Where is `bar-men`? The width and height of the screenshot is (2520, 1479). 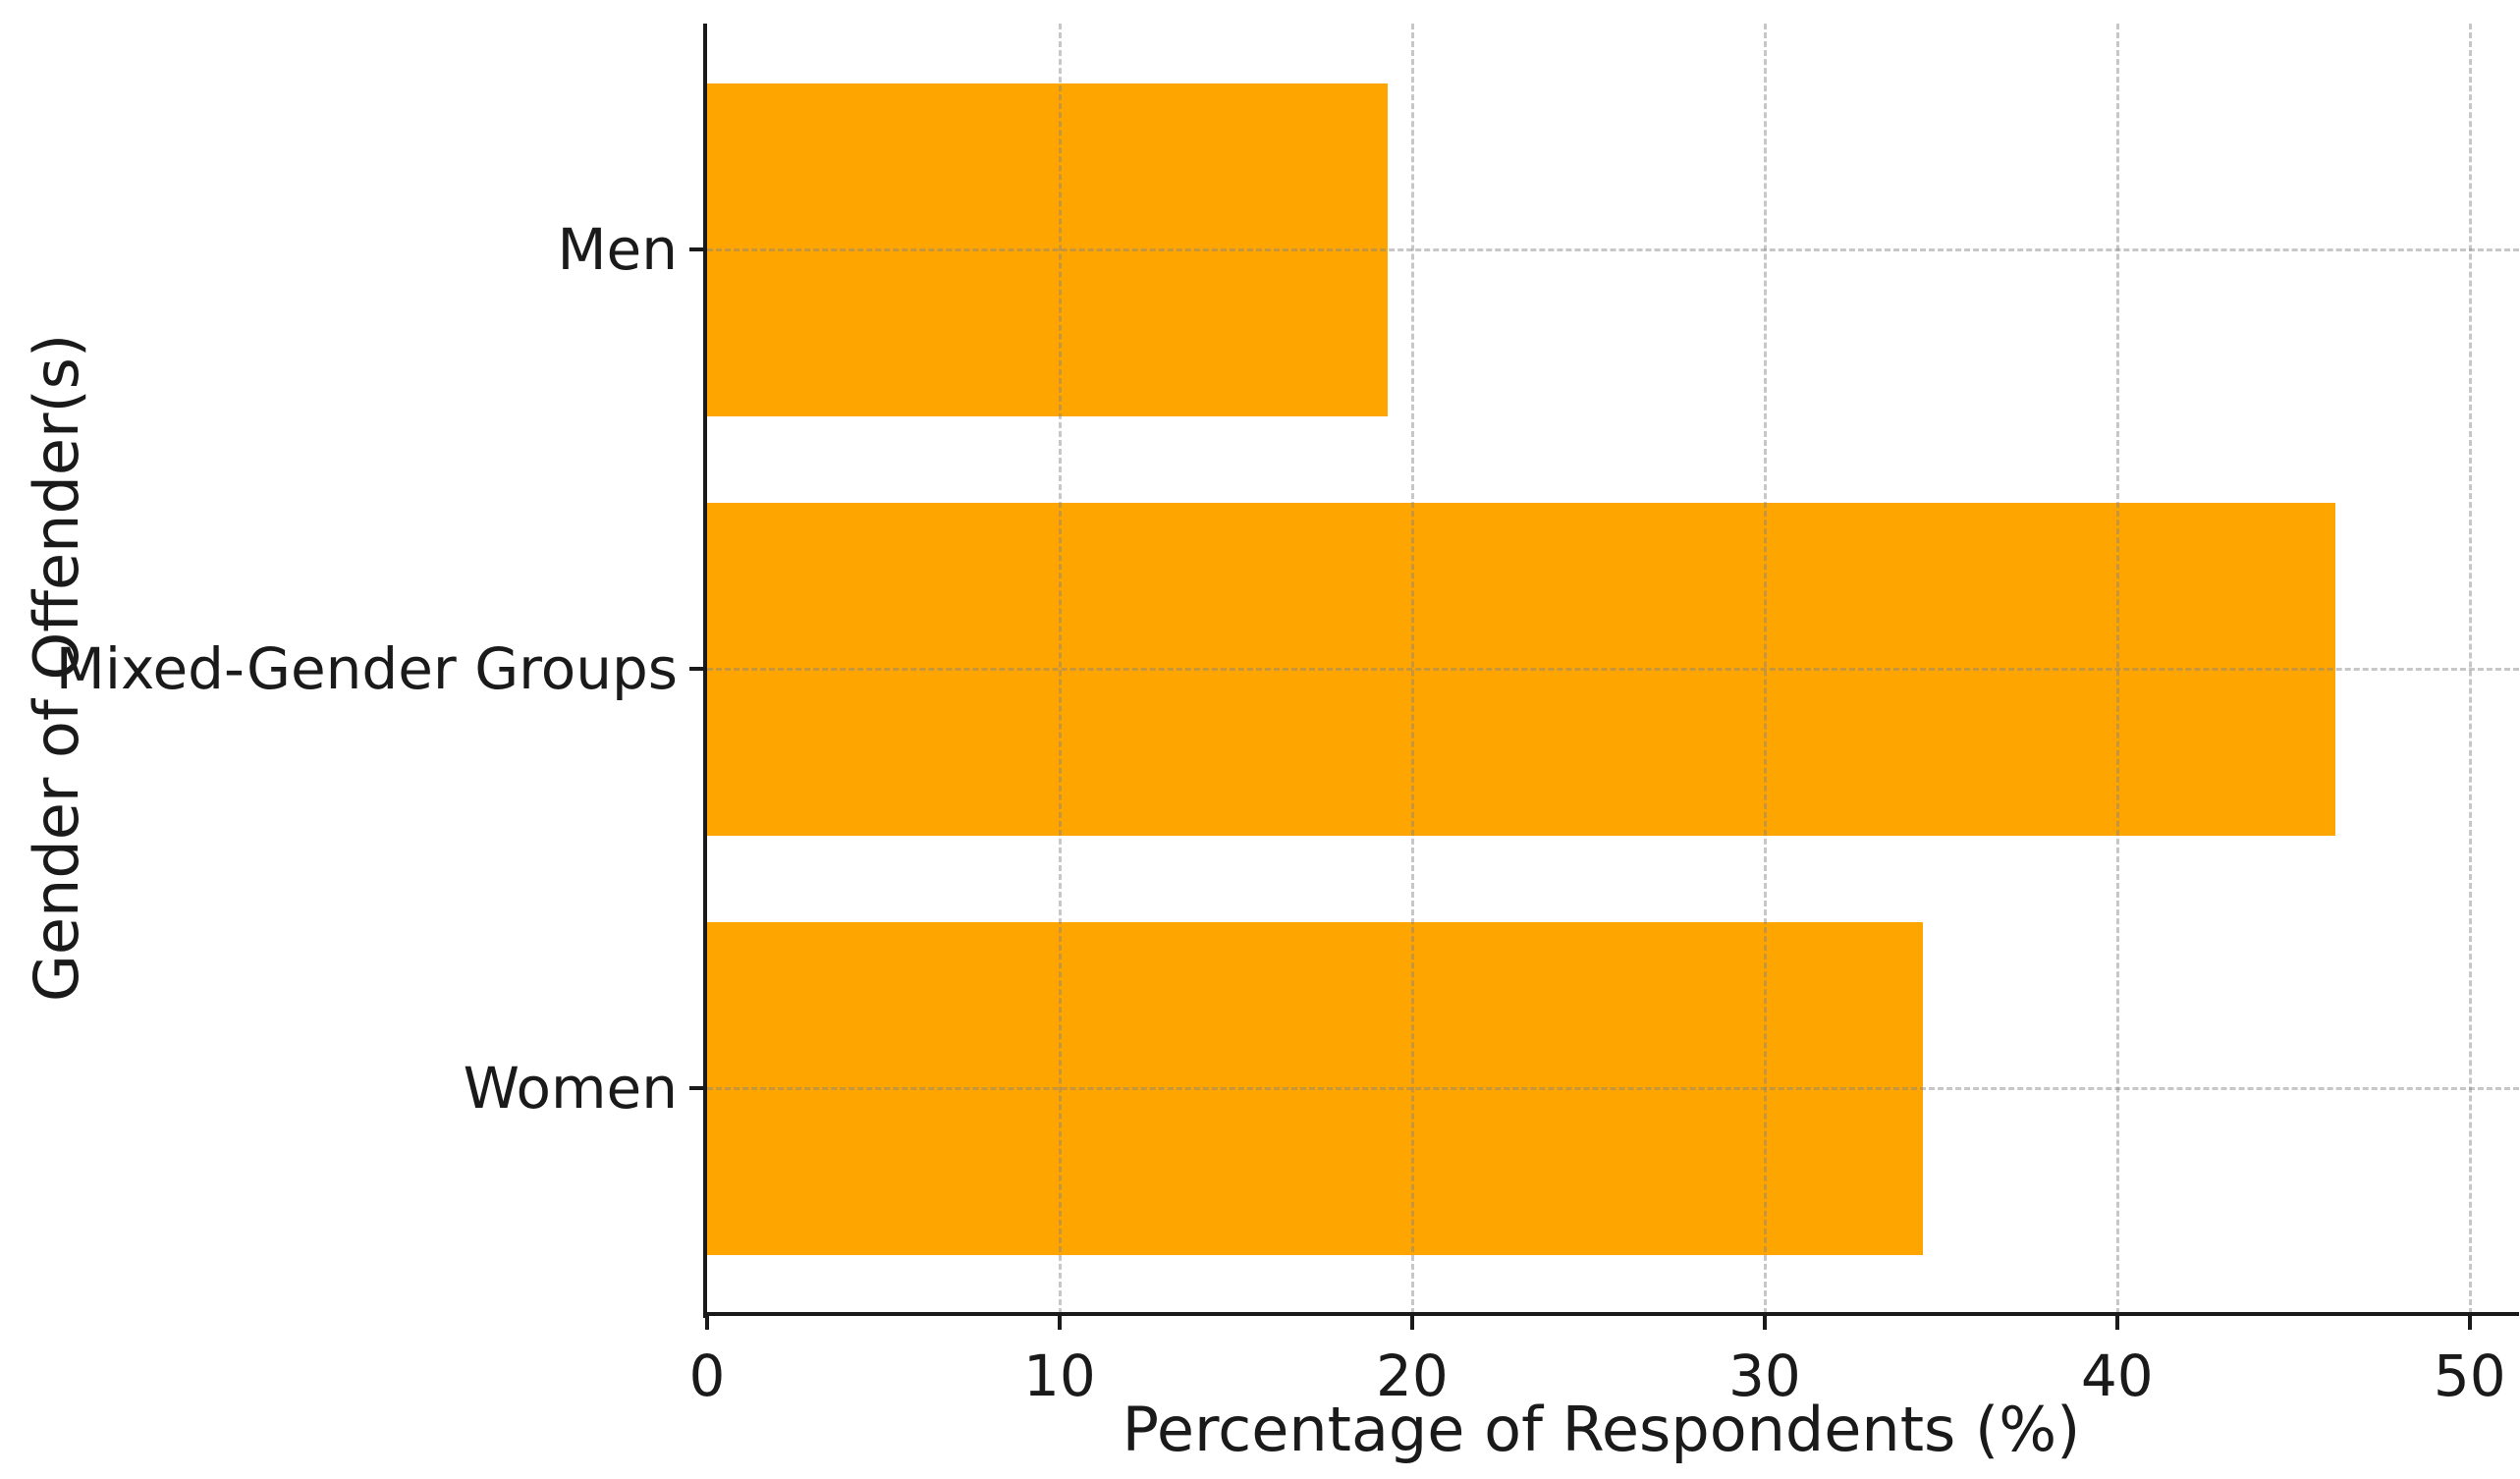 bar-men is located at coordinates (1047, 249).